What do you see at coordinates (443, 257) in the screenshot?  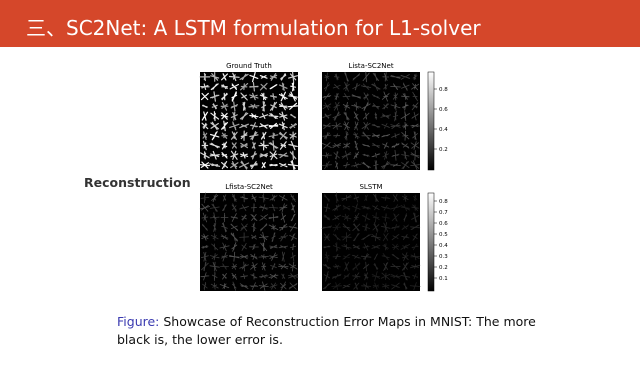 I see `colorbar-tick-label: 0.3` at bounding box center [443, 257].